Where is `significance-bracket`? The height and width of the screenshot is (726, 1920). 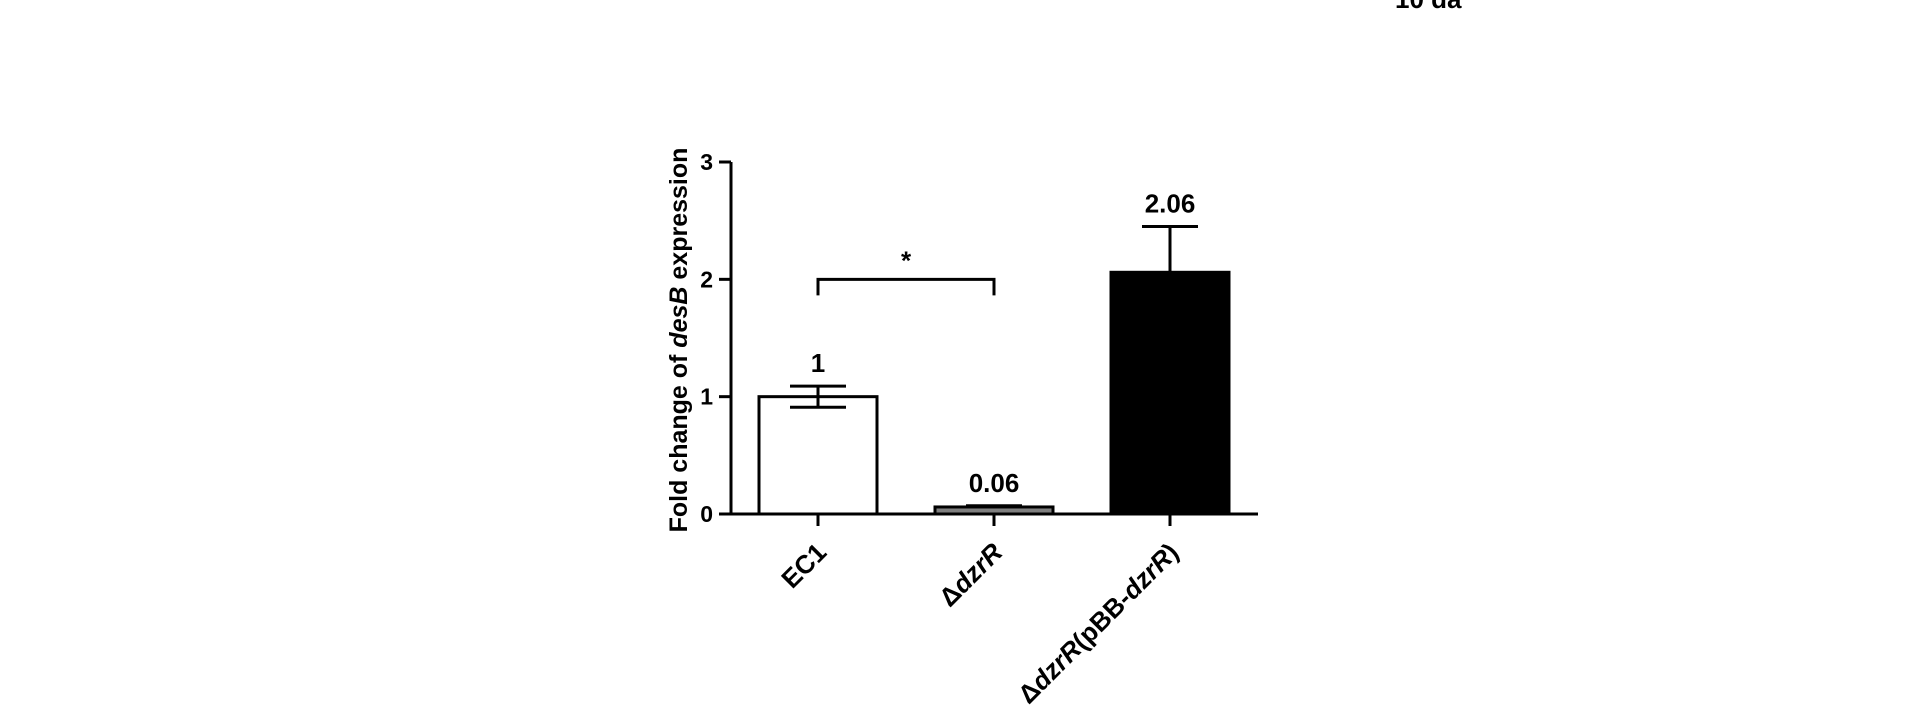
significance-bracket is located at coordinates (906, 286).